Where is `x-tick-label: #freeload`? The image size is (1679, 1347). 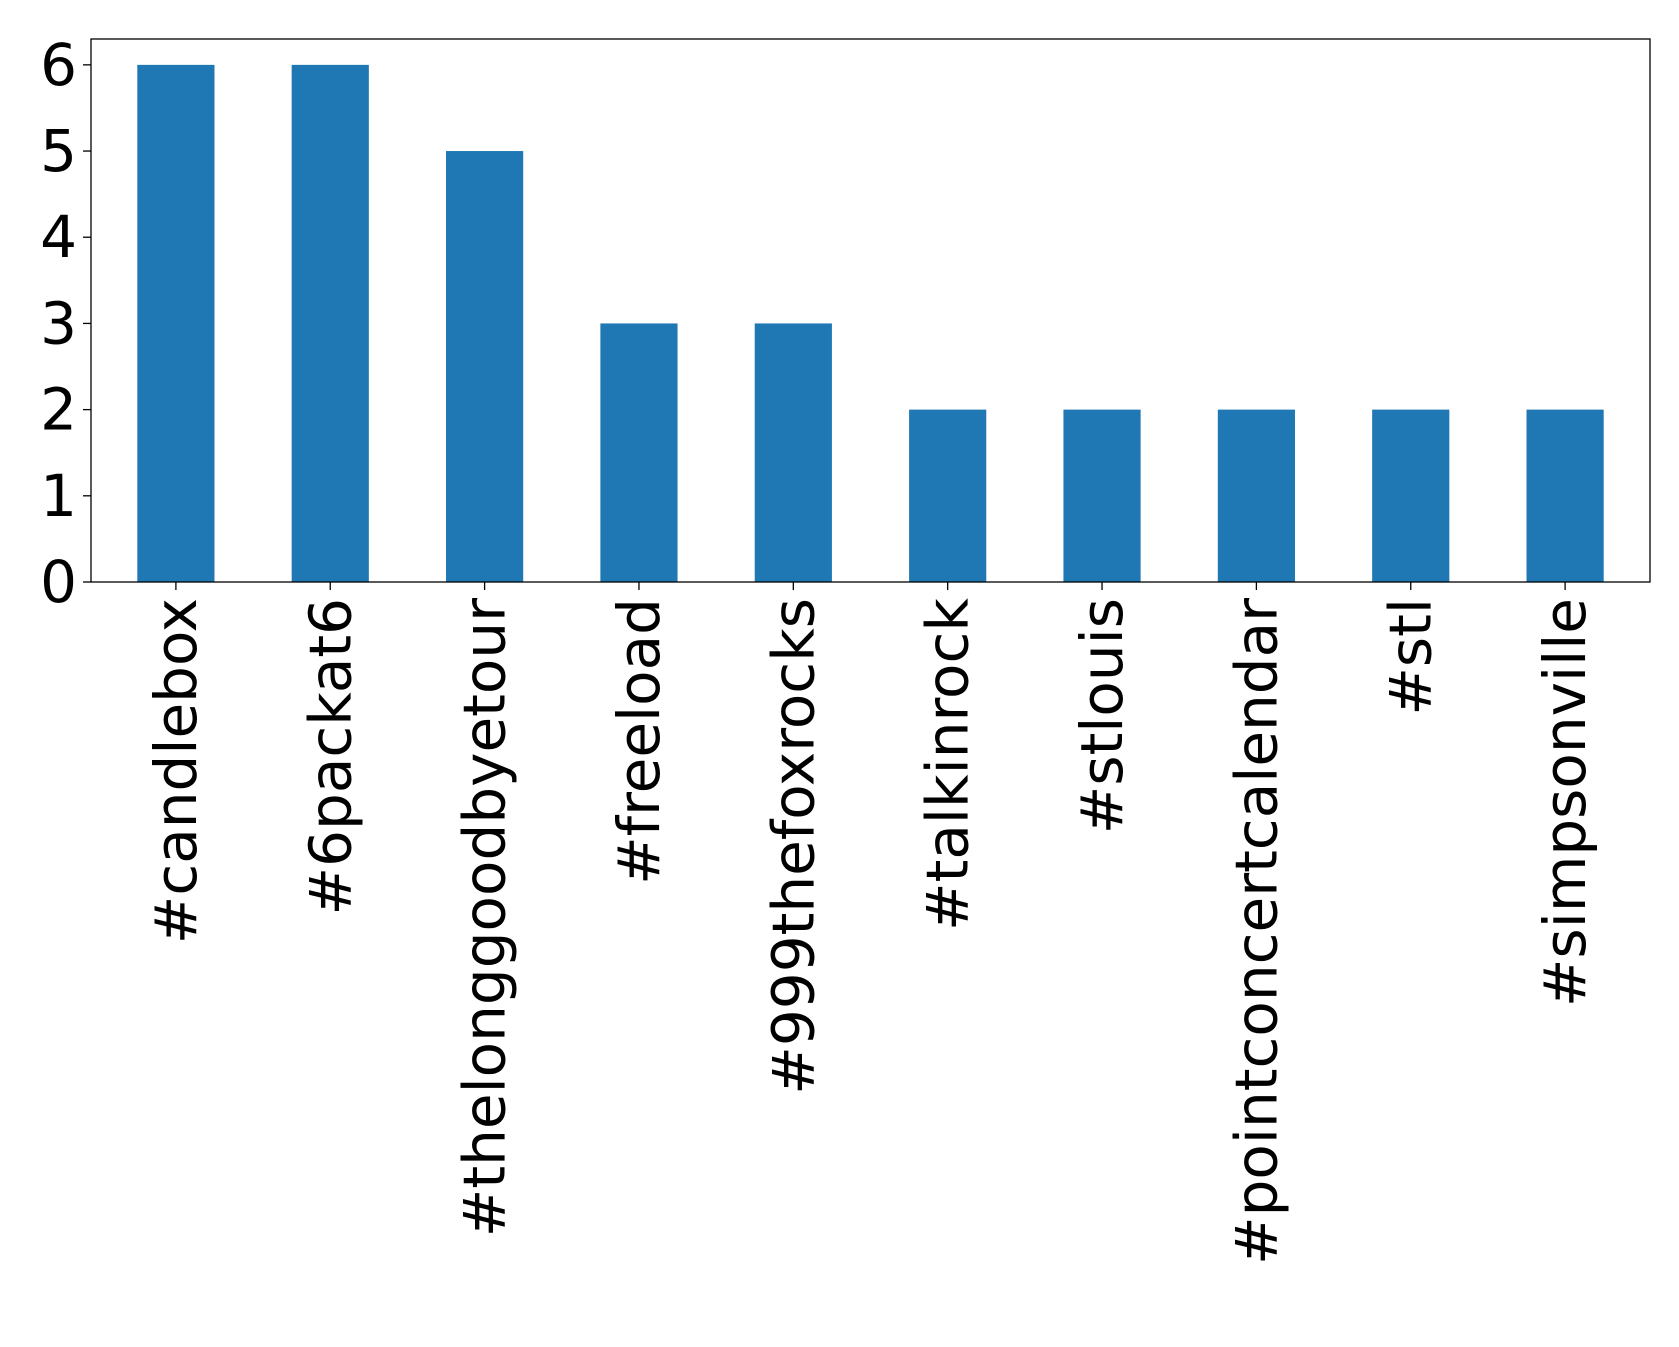 x-tick-label: #freeload is located at coordinates (639, 741).